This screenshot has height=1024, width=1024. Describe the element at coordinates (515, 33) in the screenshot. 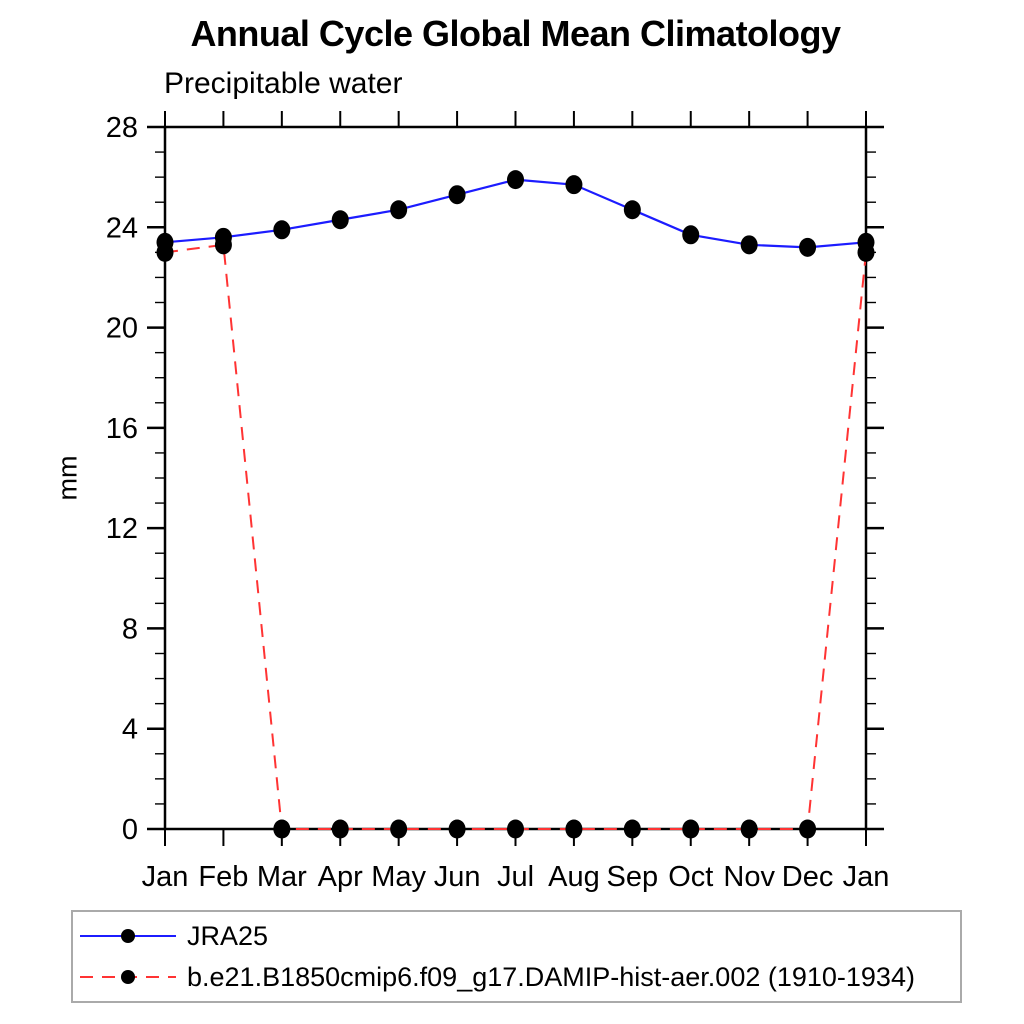

I see `chart-title: Annual Cycle Global Mean Climatology` at that location.